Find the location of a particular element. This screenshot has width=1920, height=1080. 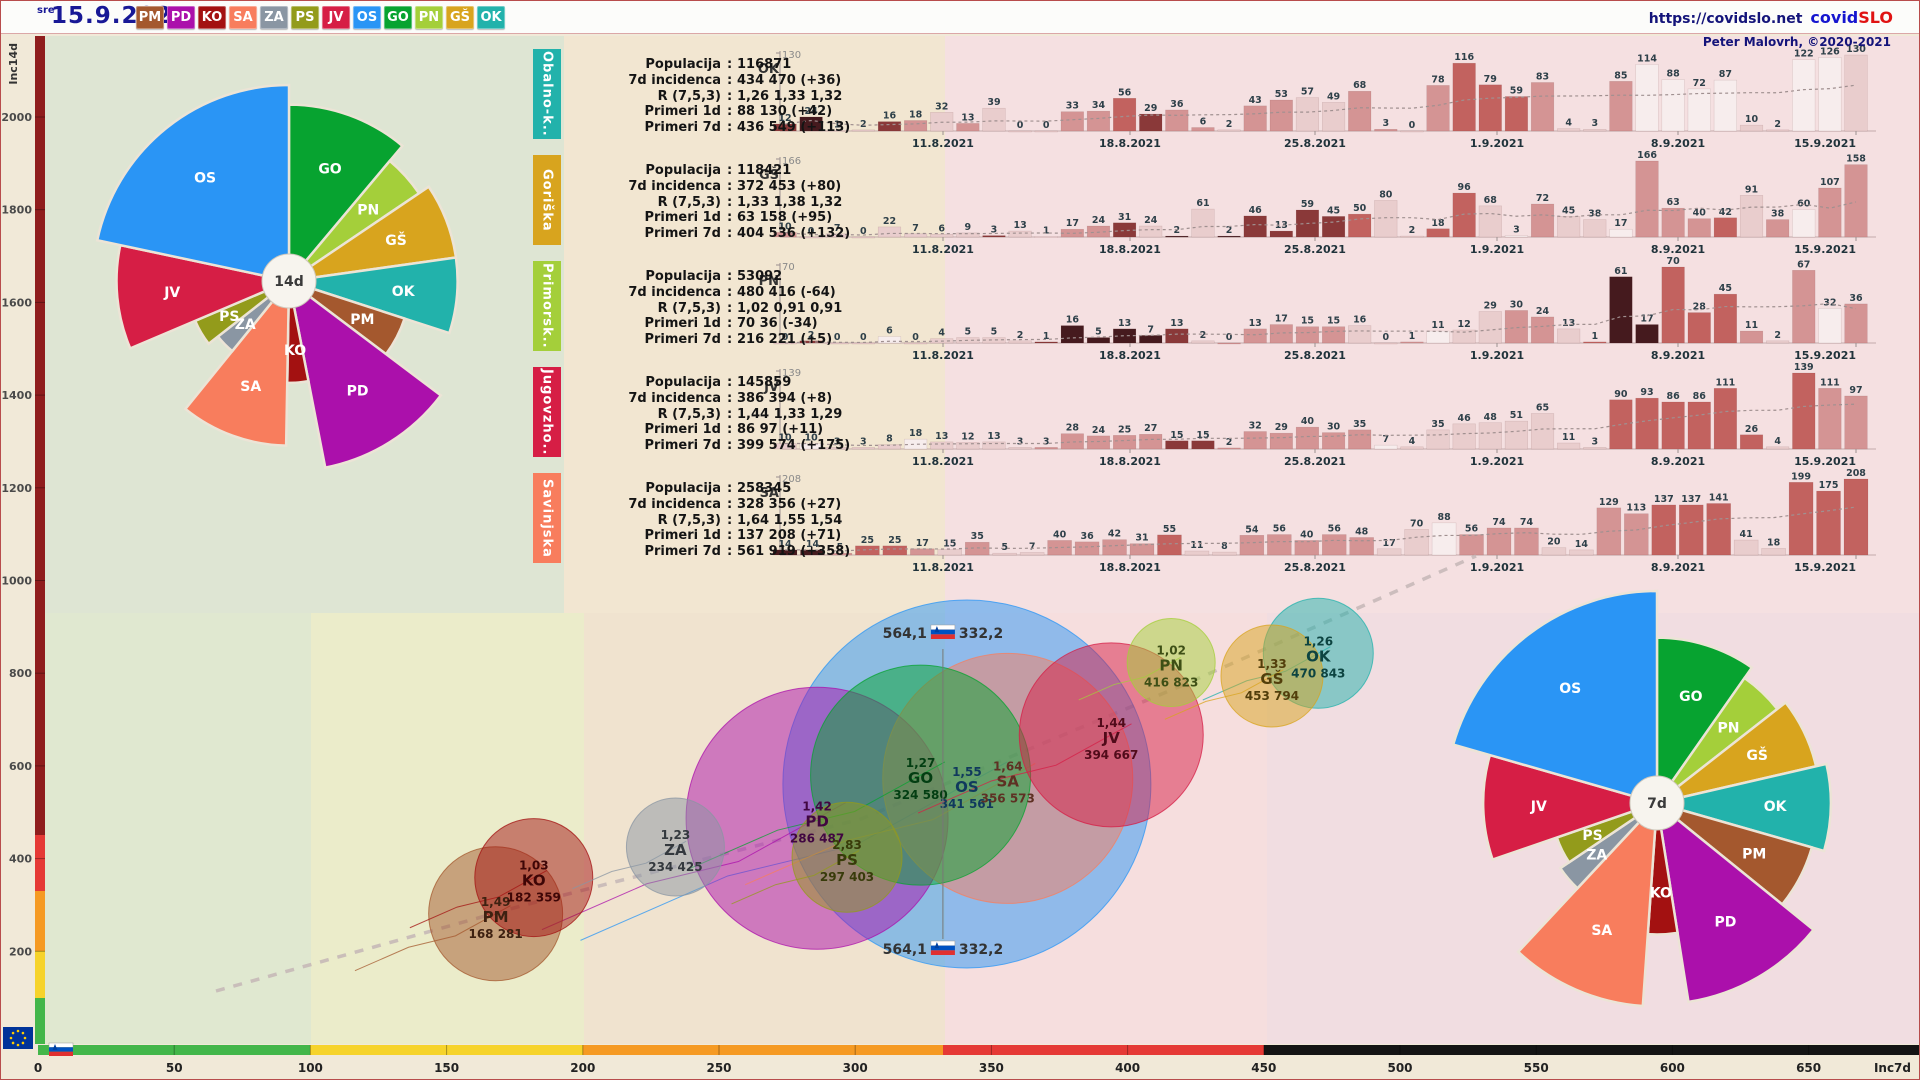

bubble-PN is located at coordinates (1171, 663).